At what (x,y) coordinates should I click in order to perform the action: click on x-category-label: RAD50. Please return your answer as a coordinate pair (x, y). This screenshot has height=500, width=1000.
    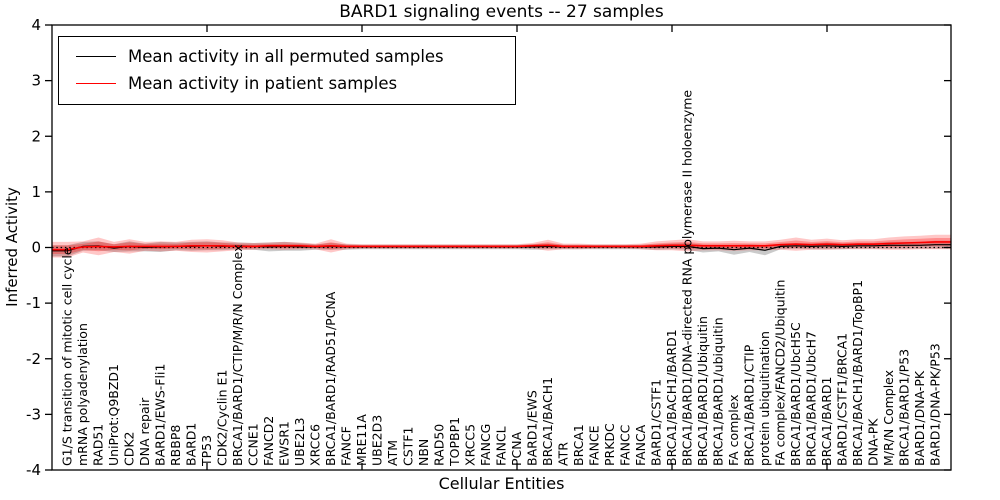
    Looking at the image, I should click on (439, 445).